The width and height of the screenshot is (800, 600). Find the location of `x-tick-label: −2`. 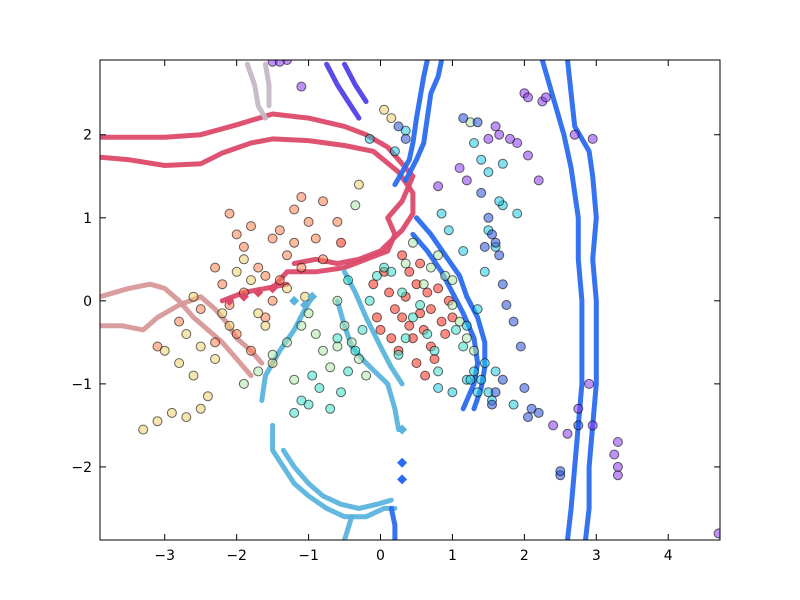

x-tick-label: −2 is located at coordinates (236, 556).